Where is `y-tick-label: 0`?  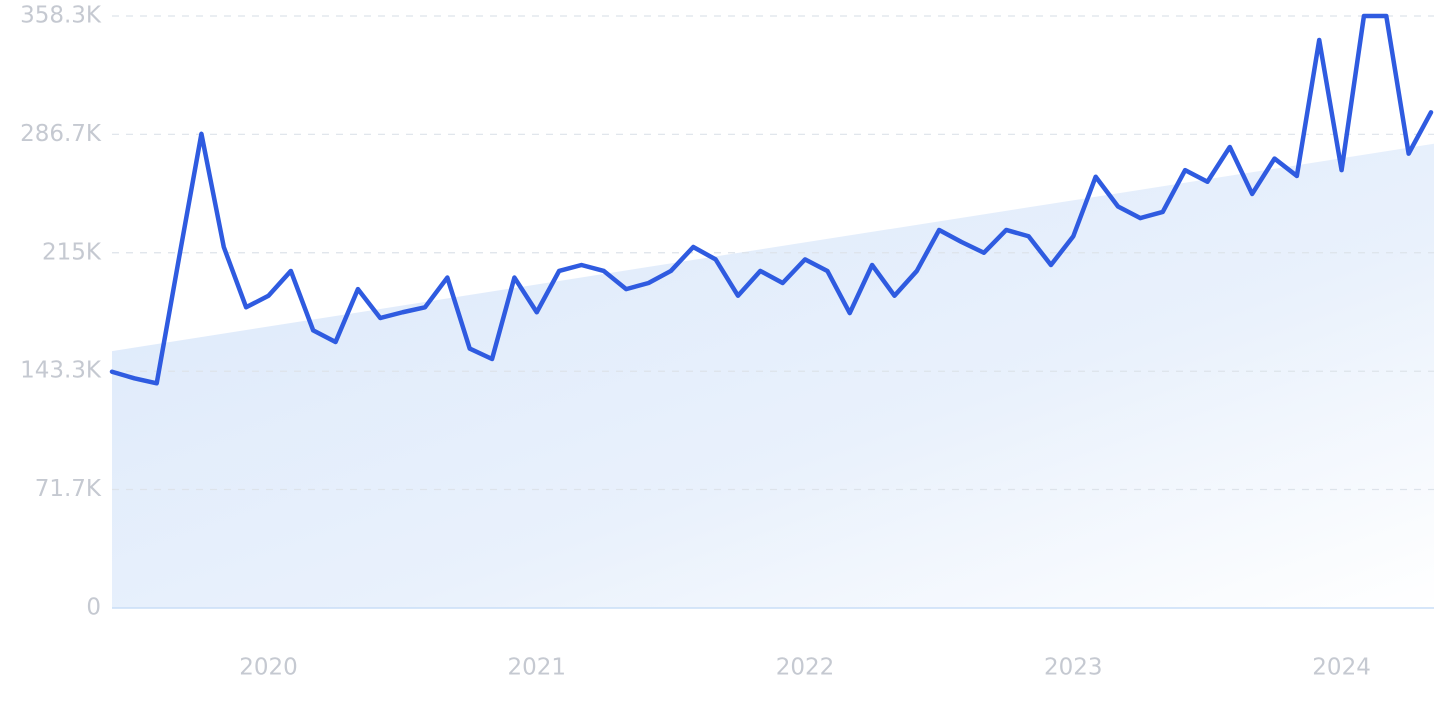
y-tick-label: 0 is located at coordinates (93, 608).